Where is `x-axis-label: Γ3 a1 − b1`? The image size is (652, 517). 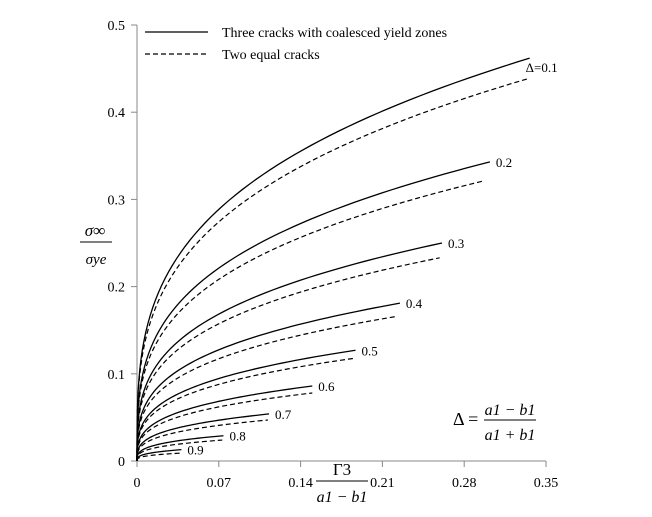
x-axis-label: Γ3 a1 − b1 is located at coordinates (342, 483).